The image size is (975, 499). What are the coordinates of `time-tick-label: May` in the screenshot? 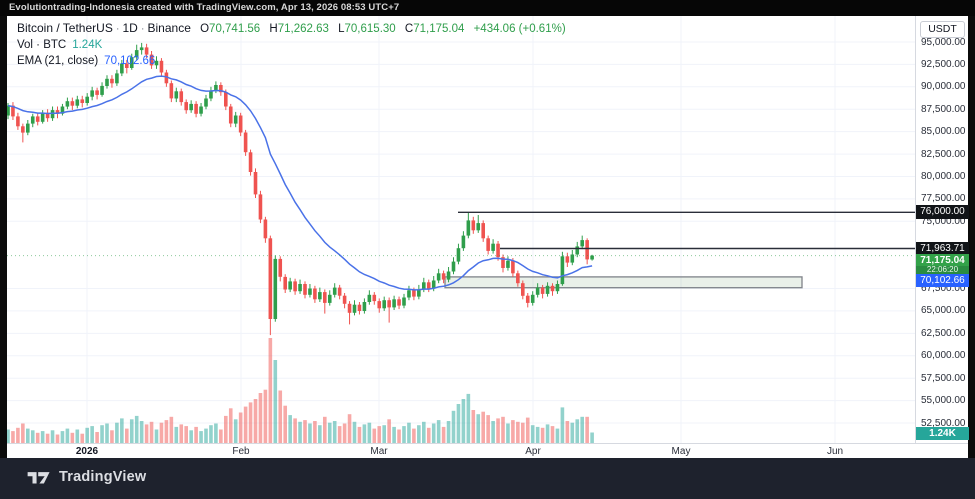 It's located at (681, 451).